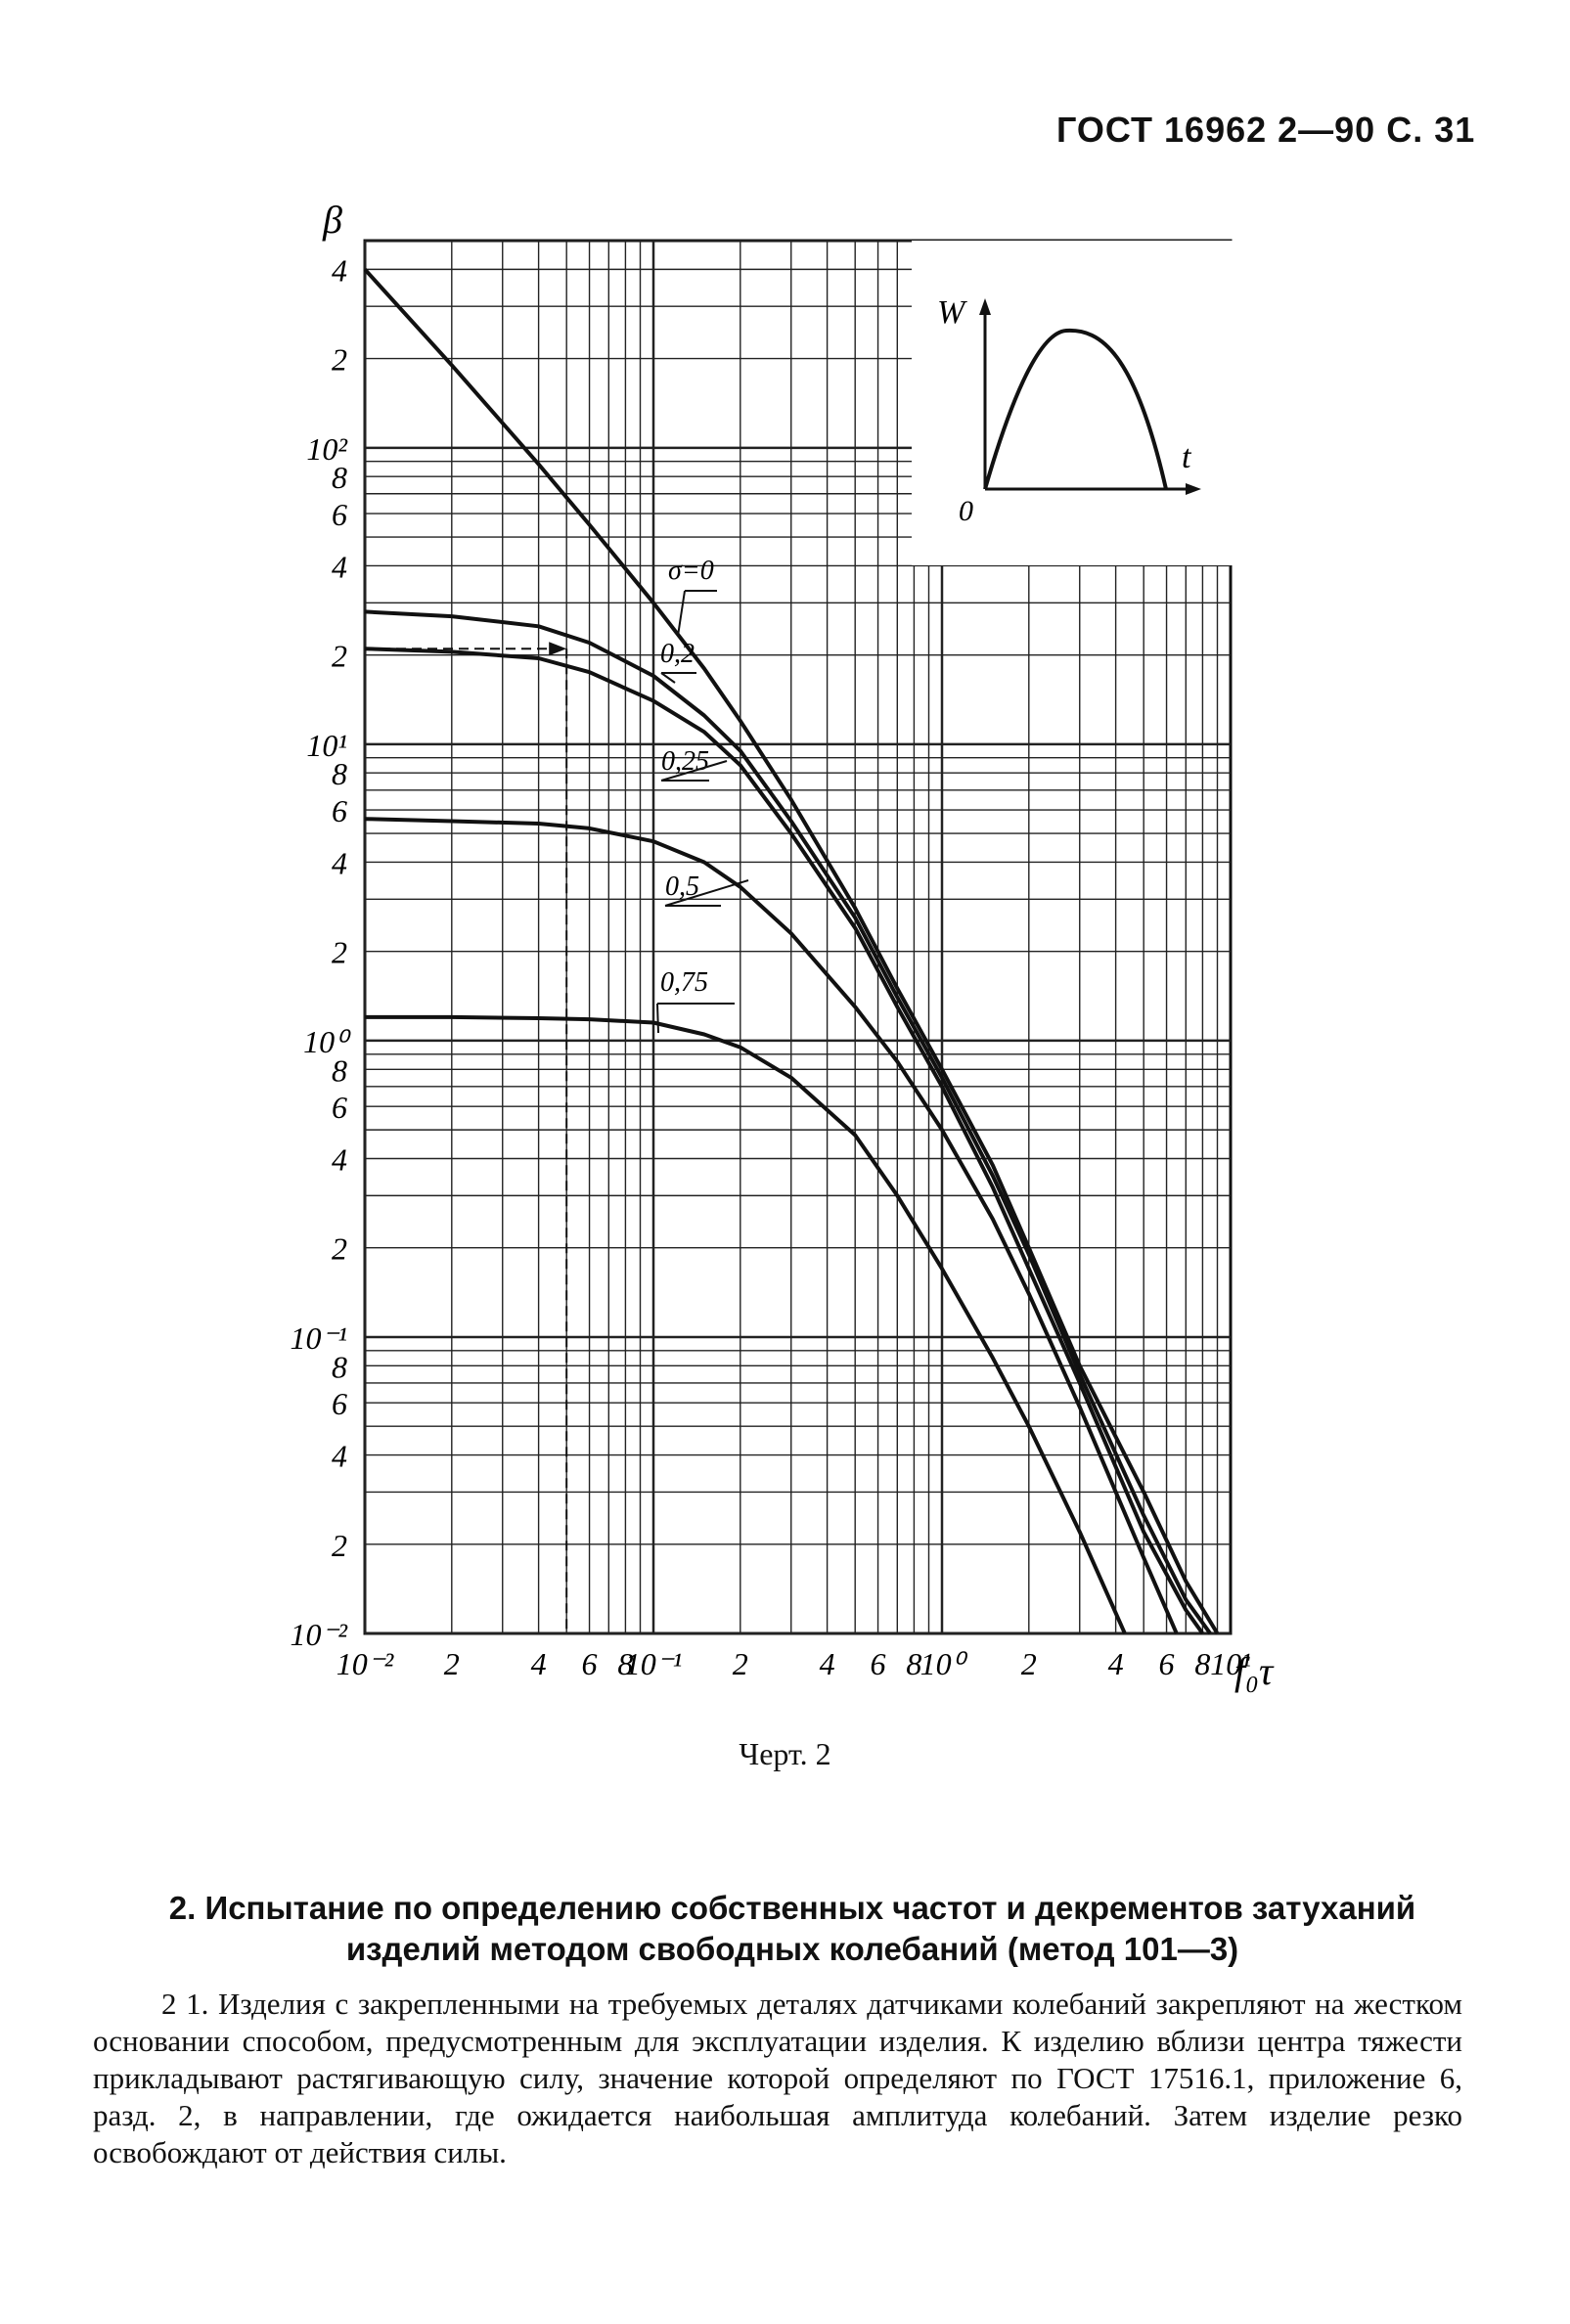  What do you see at coordinates (985, 307) in the screenshot?
I see `inset-y-arrow` at bounding box center [985, 307].